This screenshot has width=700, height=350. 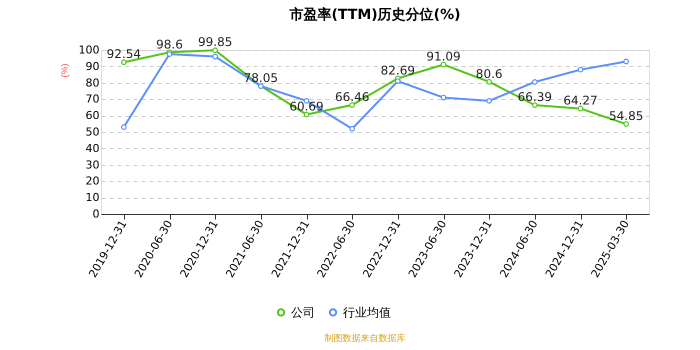 What do you see at coordinates (169, 44) in the screenshot?
I see `data-label: 98.6` at bounding box center [169, 44].